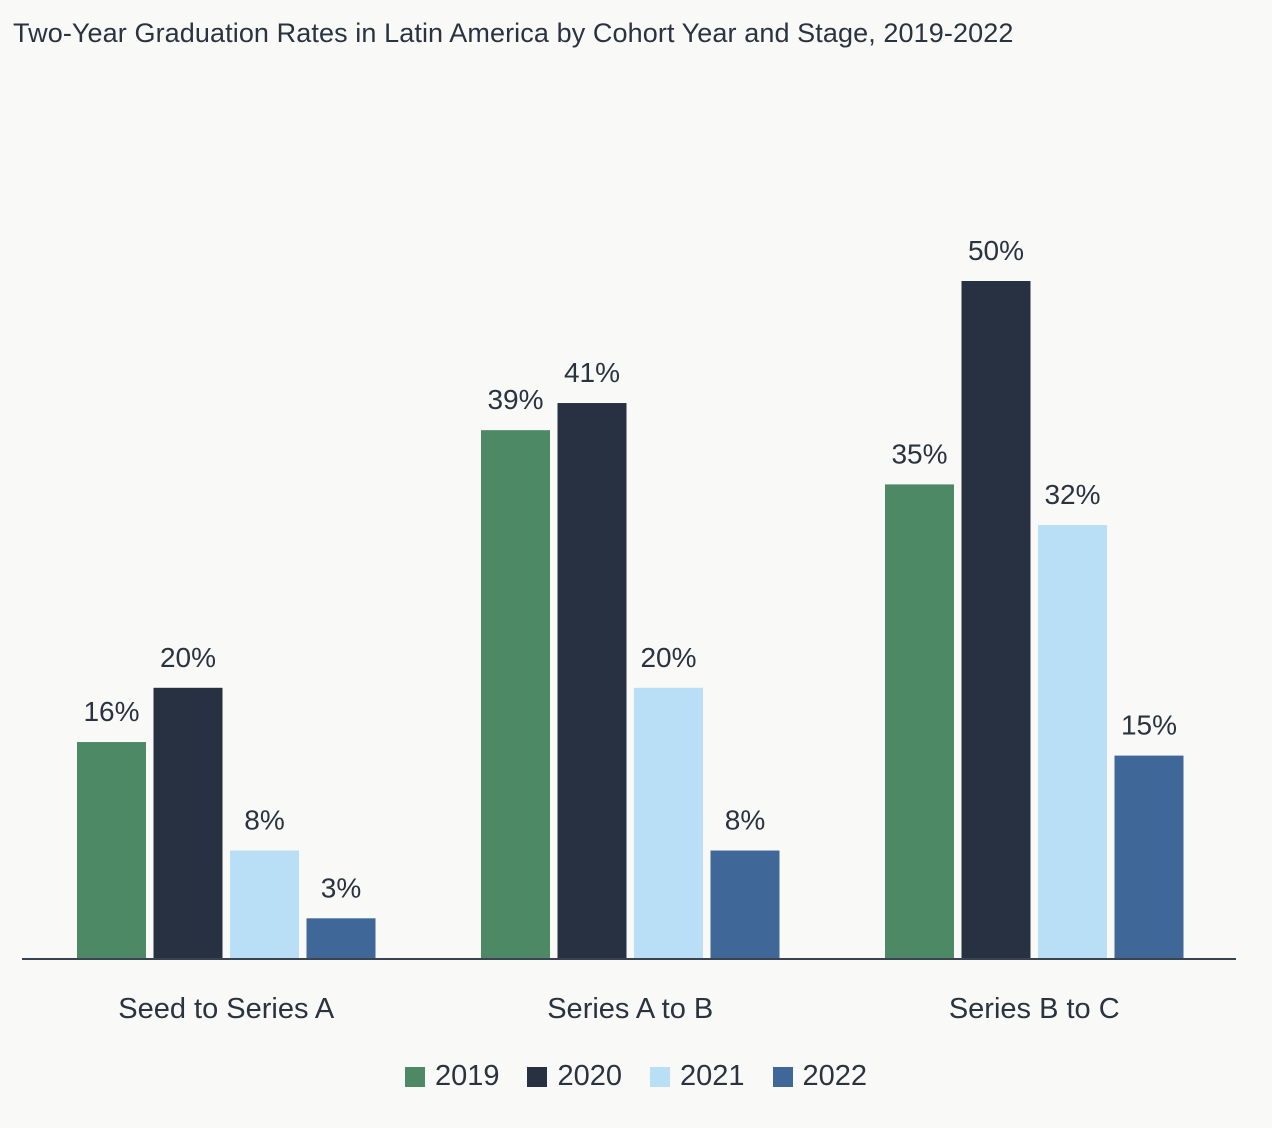 This screenshot has height=1128, width=1272. Describe the element at coordinates (264, 904) in the screenshot. I see `bar-2021-seed-to-series-a` at that location.